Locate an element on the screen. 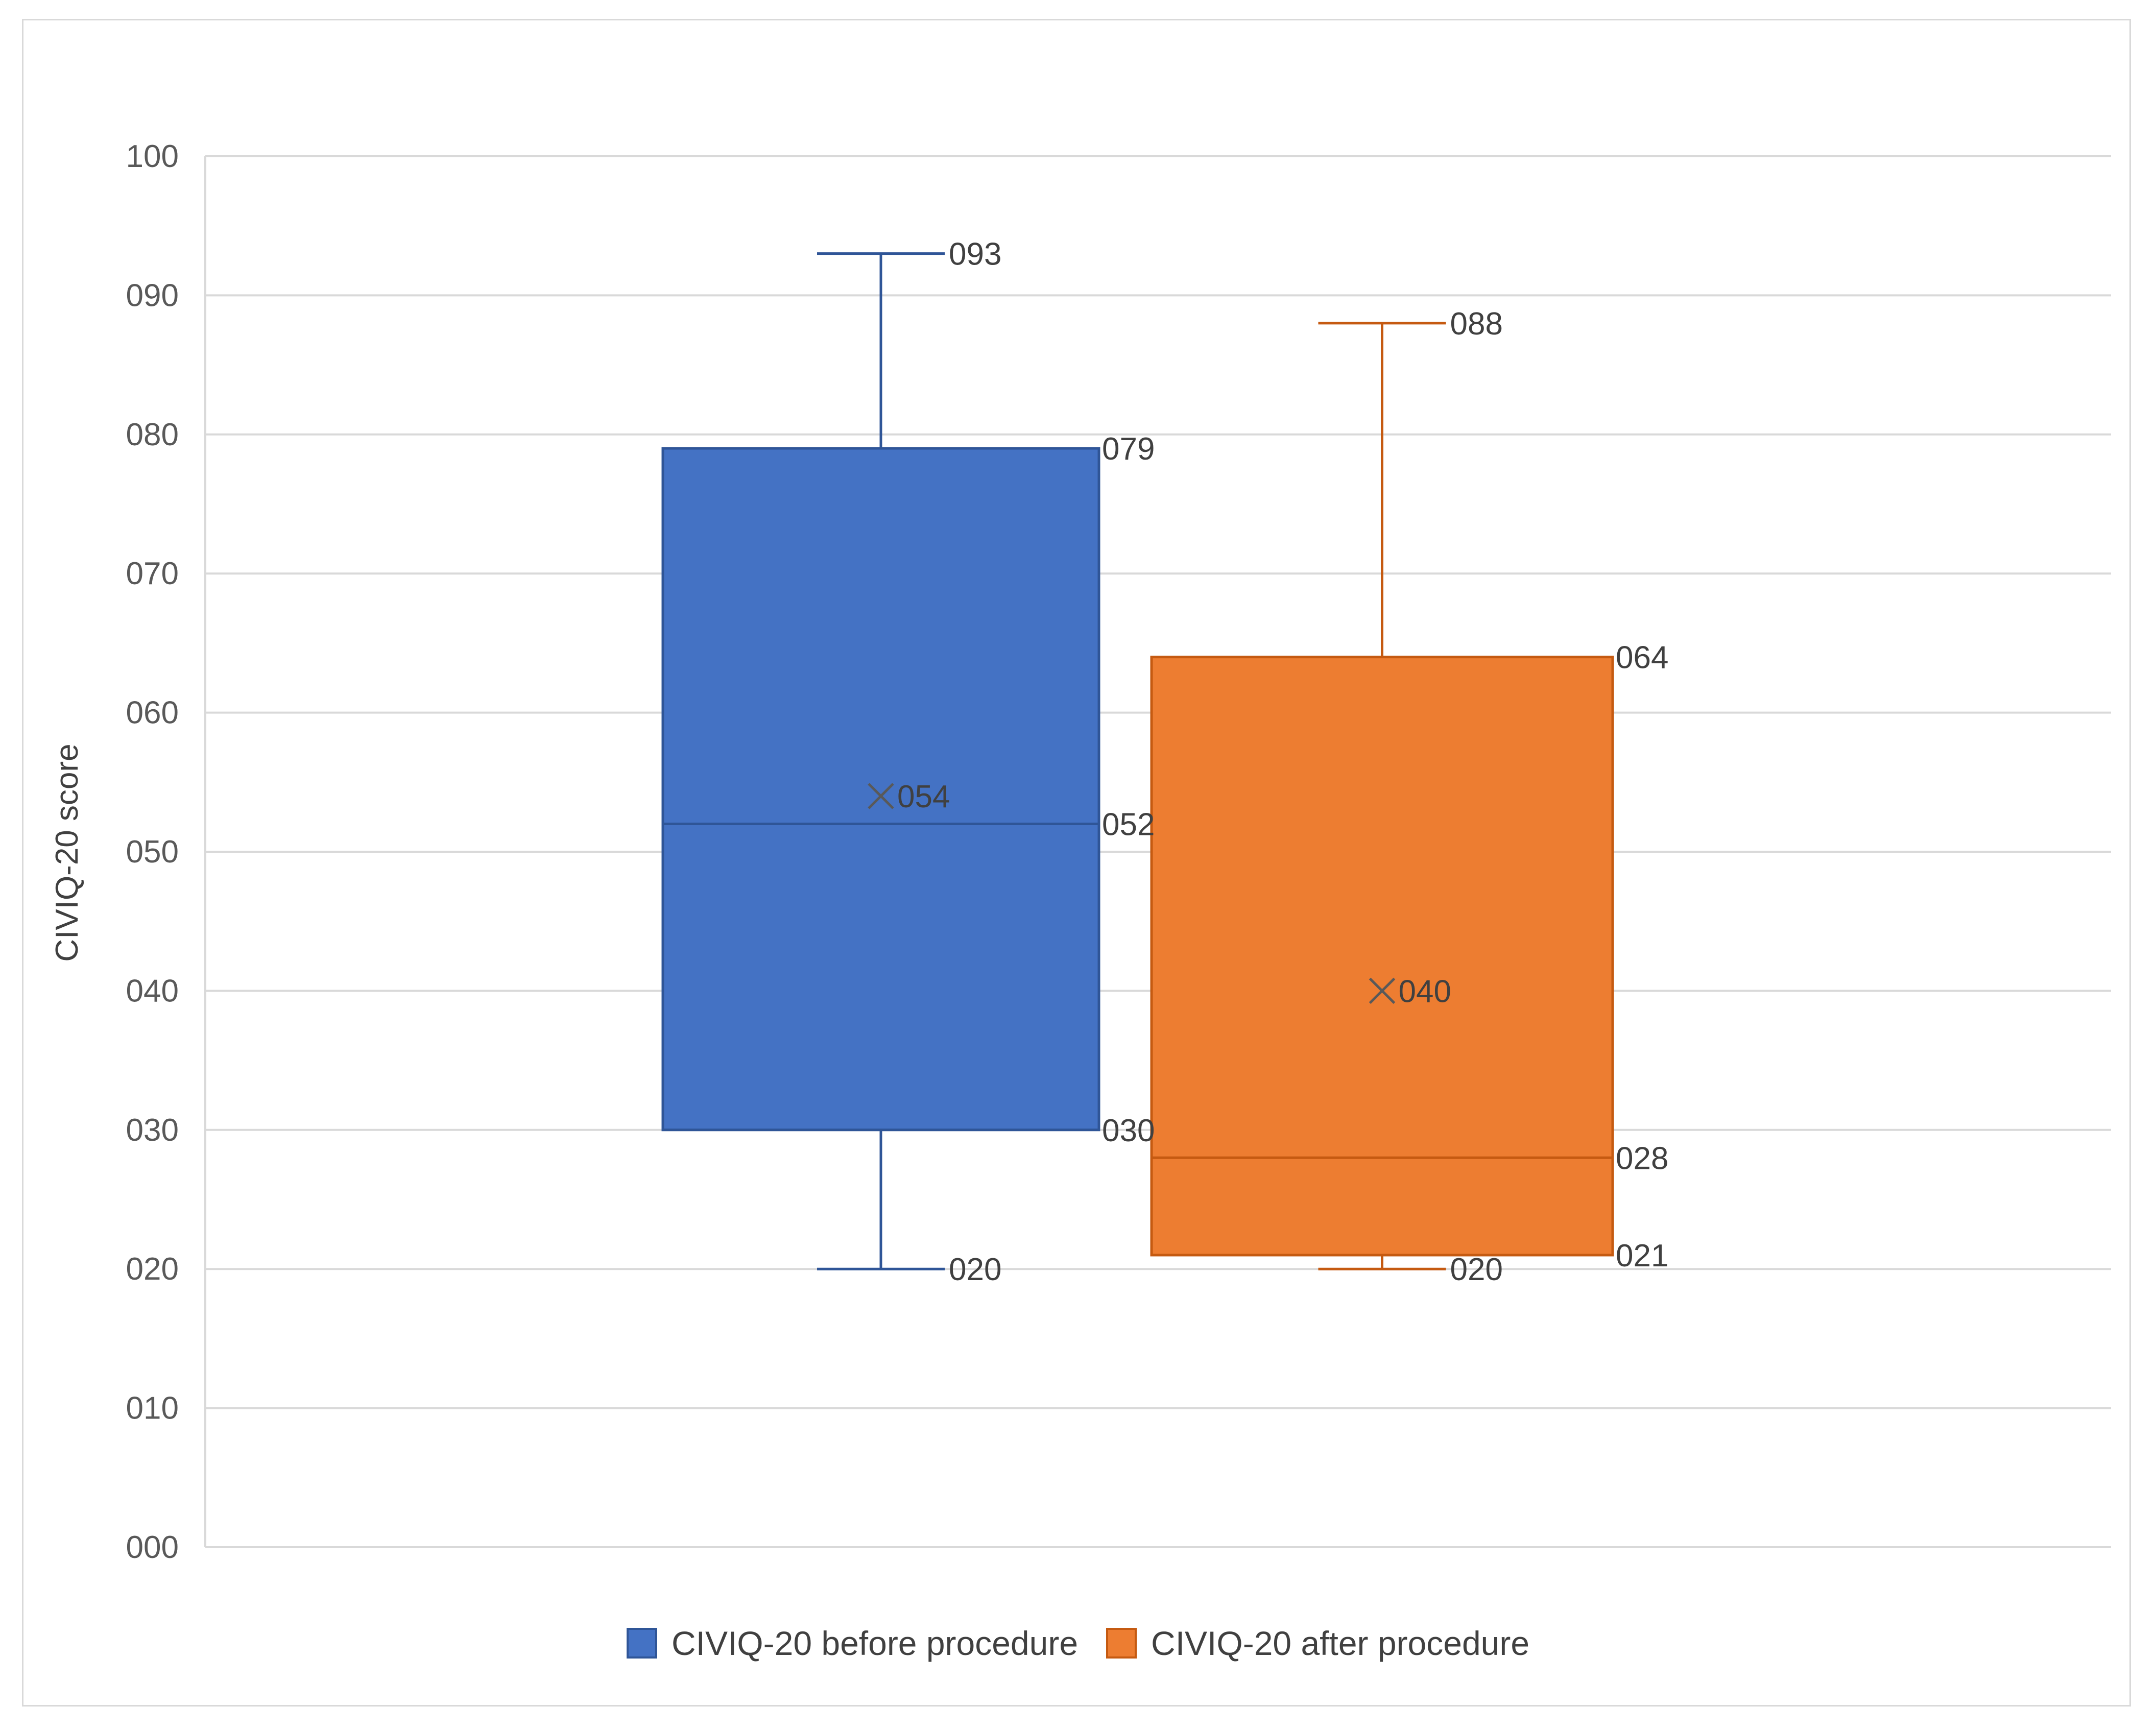 The width and height of the screenshot is (2156, 1730). y-axis: 000 010 020 030 040 050 060 070 080 090 100 is located at coordinates (166, 852).